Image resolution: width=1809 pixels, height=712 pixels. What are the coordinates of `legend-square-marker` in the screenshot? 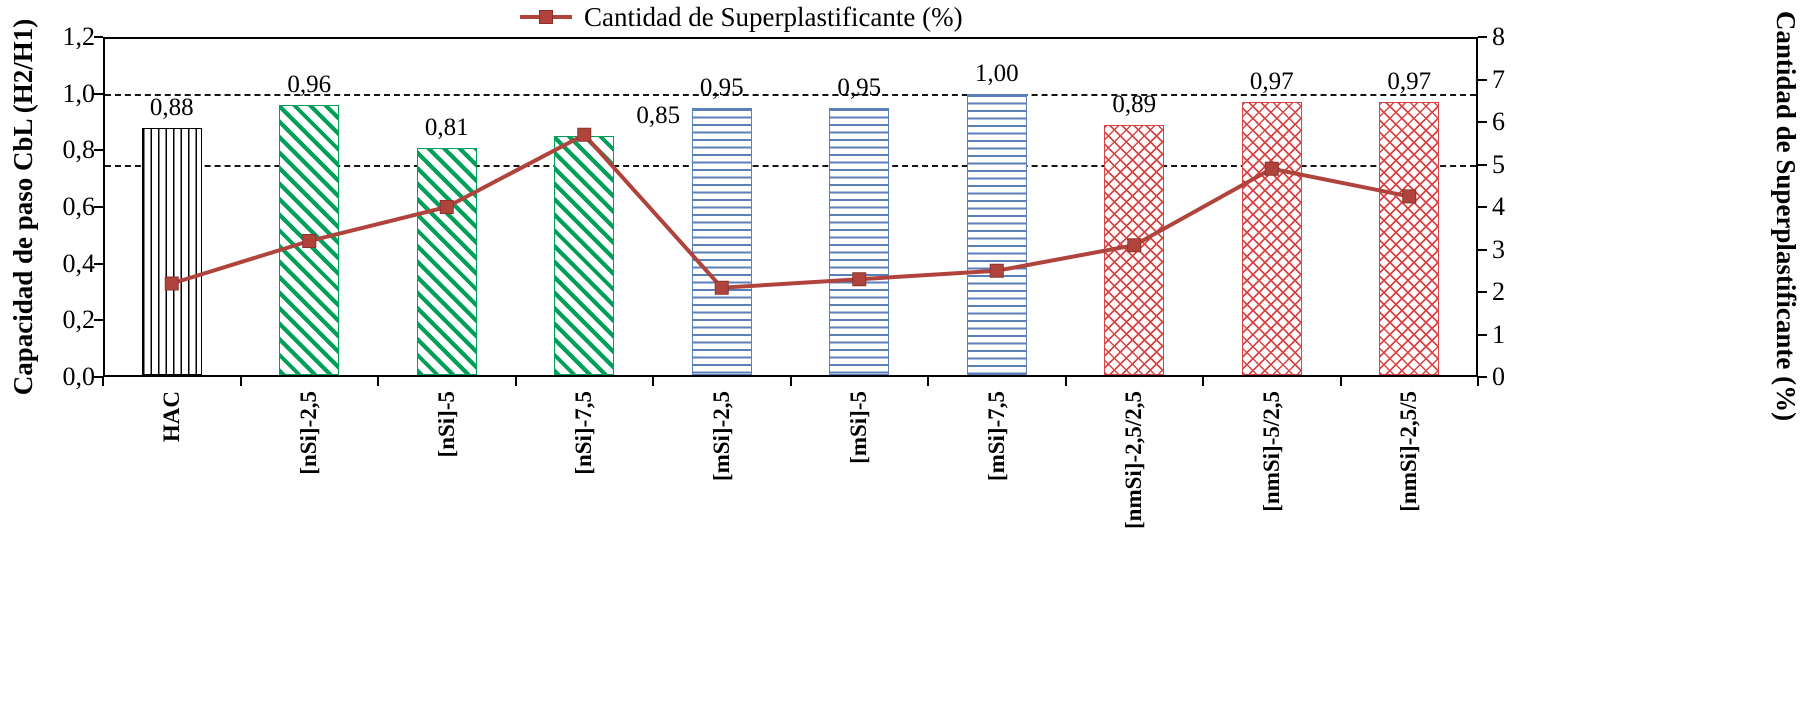 It's located at (546, 17).